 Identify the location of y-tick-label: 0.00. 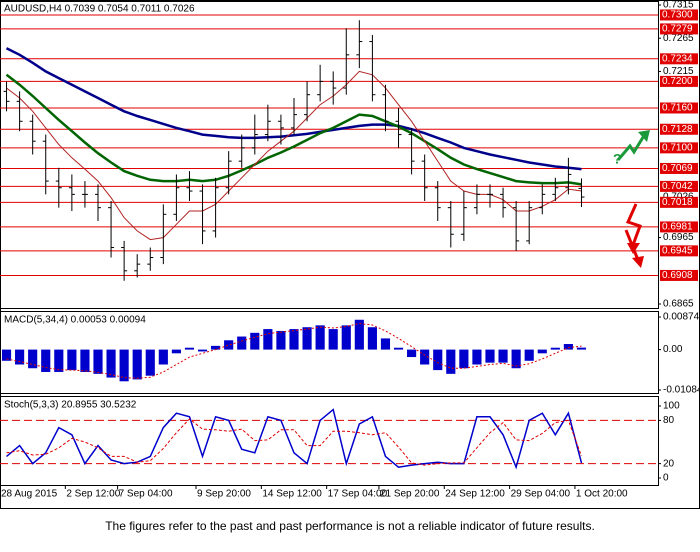
(673, 349).